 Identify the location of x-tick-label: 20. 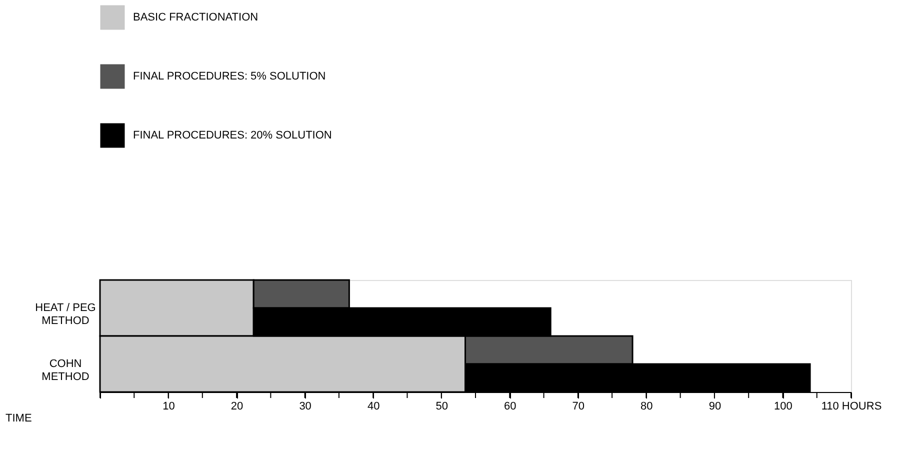
(237, 406).